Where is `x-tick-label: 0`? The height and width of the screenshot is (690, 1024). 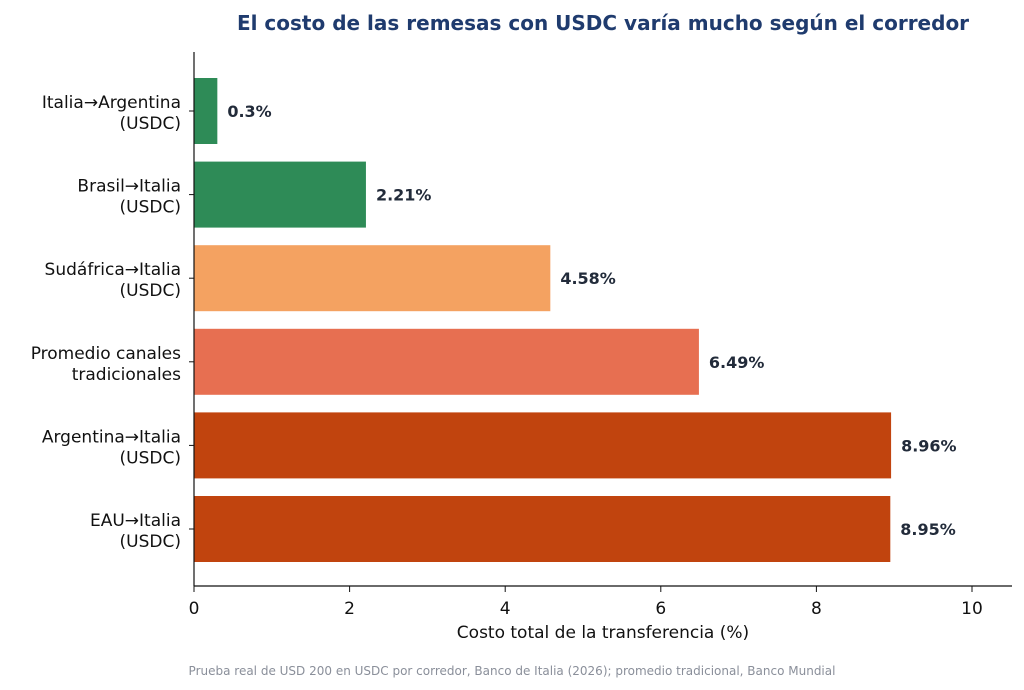 x-tick-label: 0 is located at coordinates (194, 609).